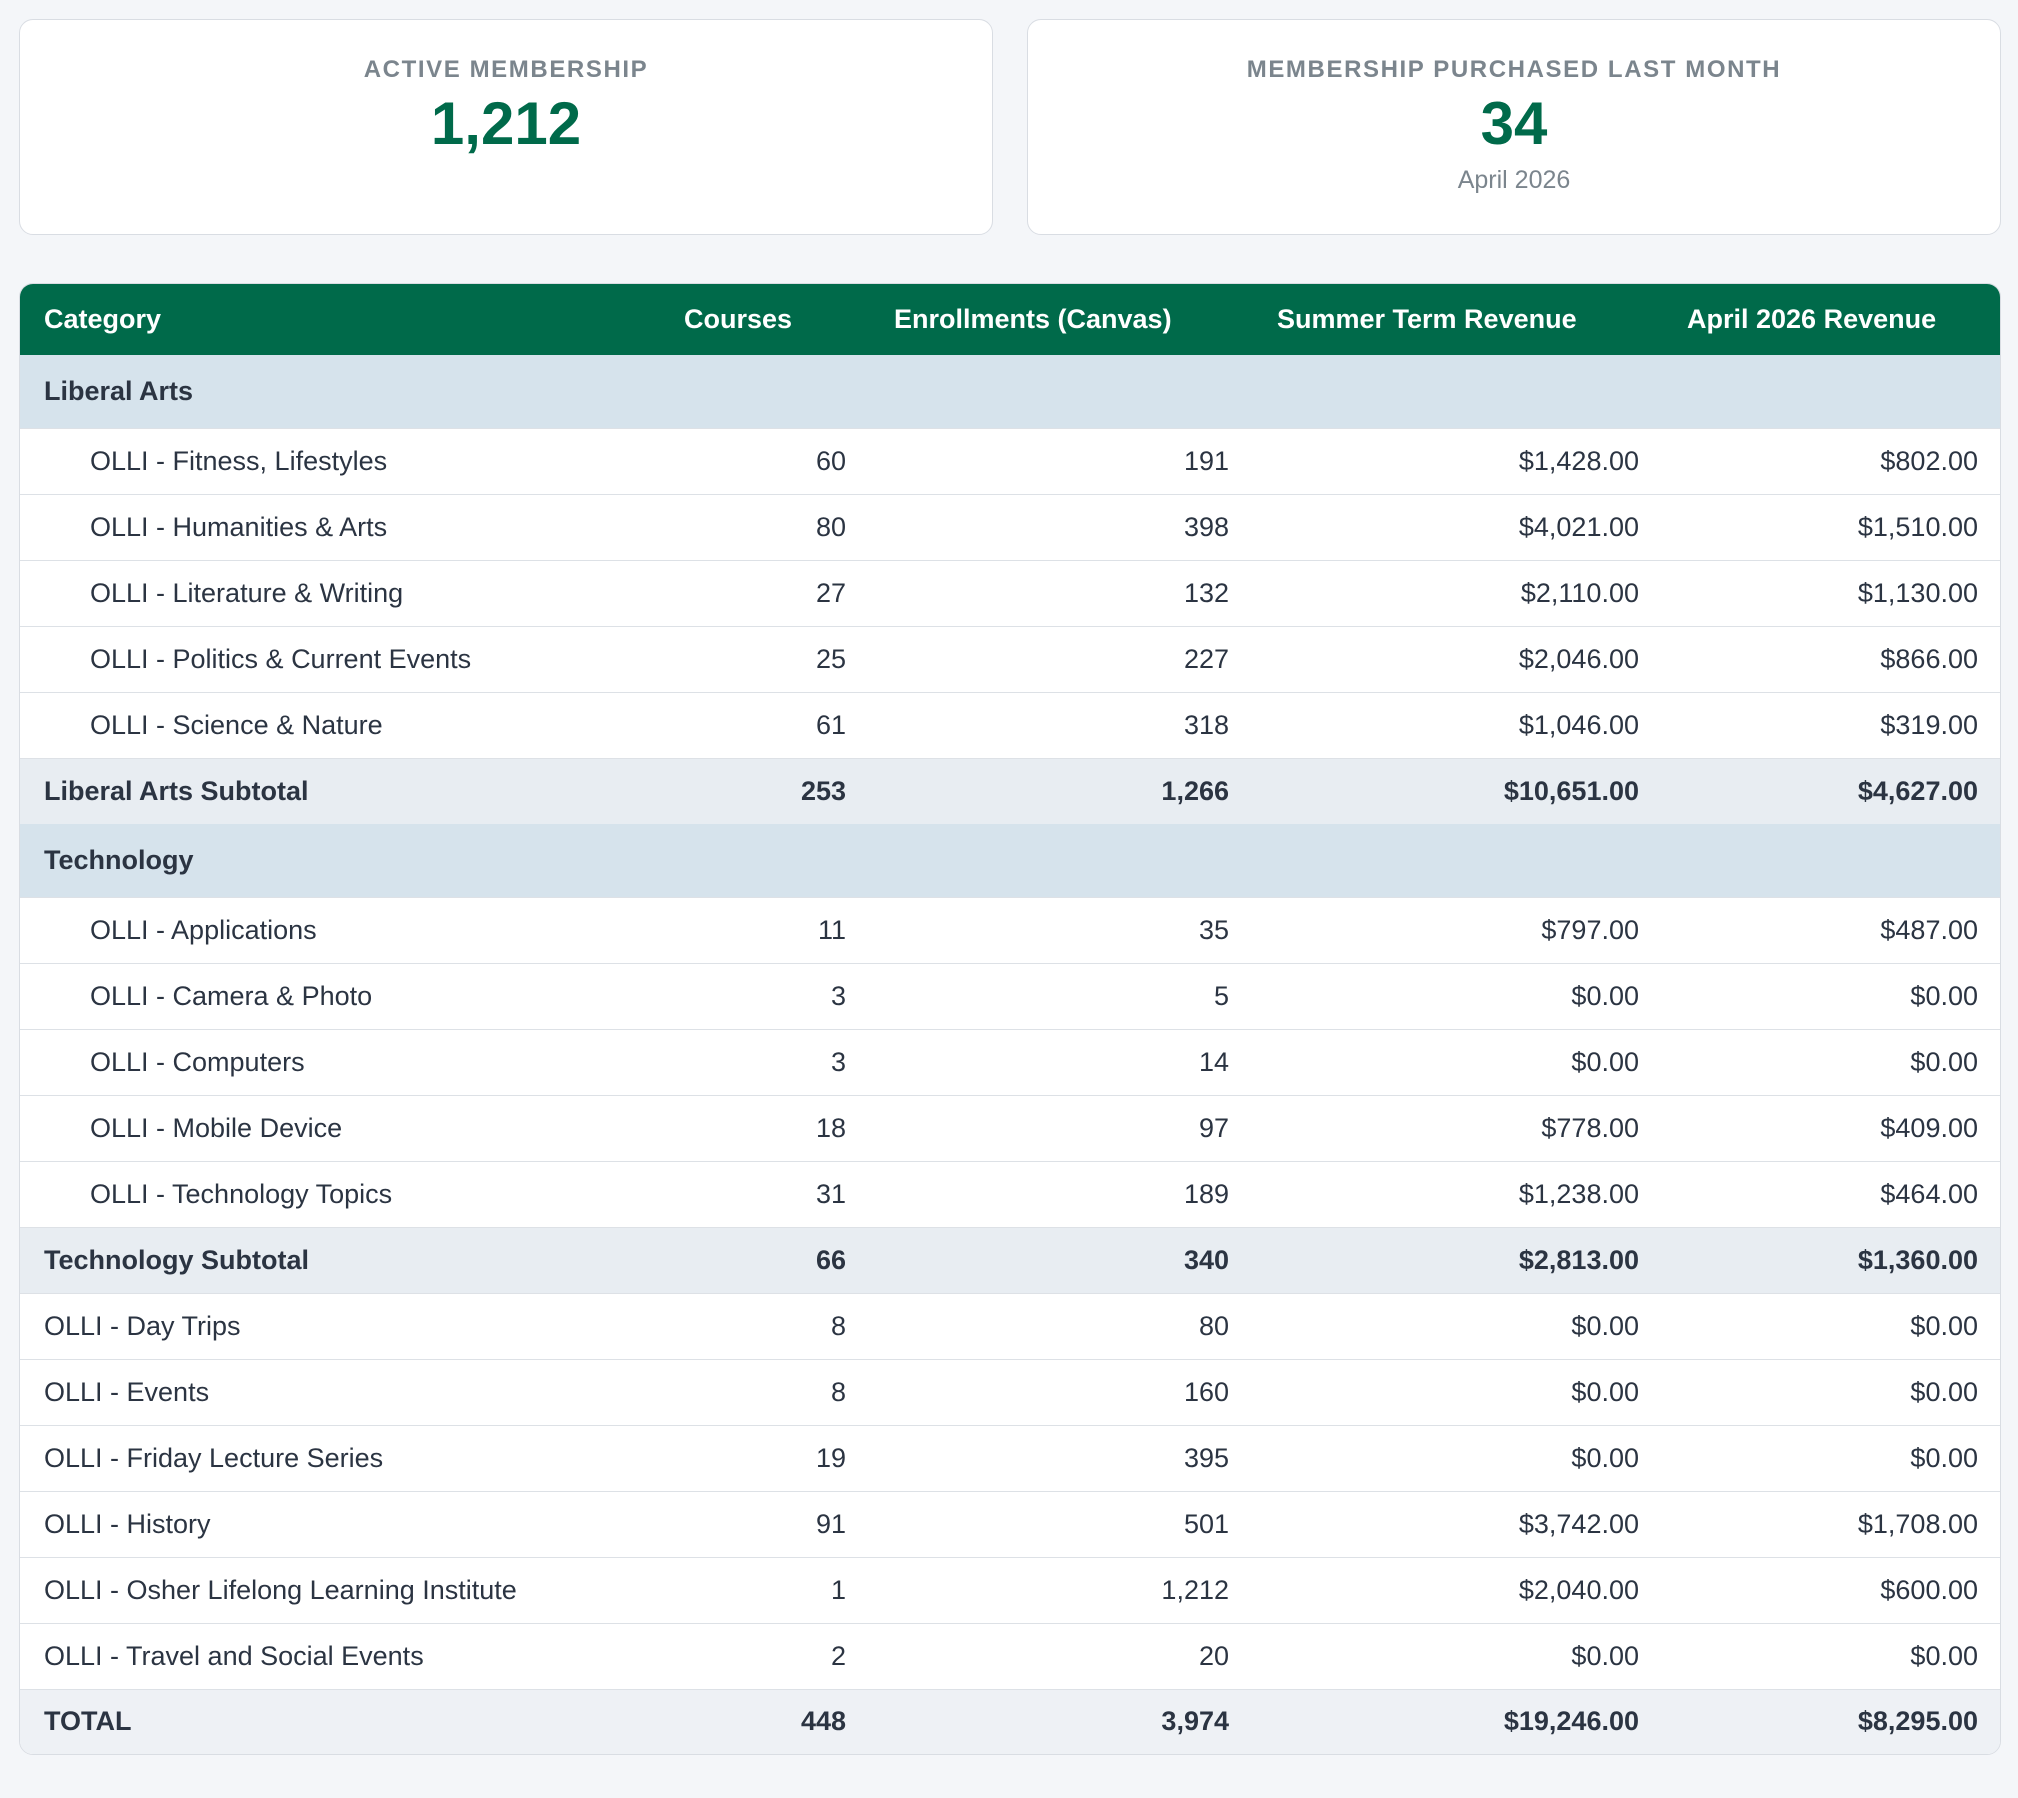 Image resolution: width=2018 pixels, height=1798 pixels. Describe the element at coordinates (340, 724) in the screenshot. I see `category-cell: OLLI - Science & Nature` at that location.